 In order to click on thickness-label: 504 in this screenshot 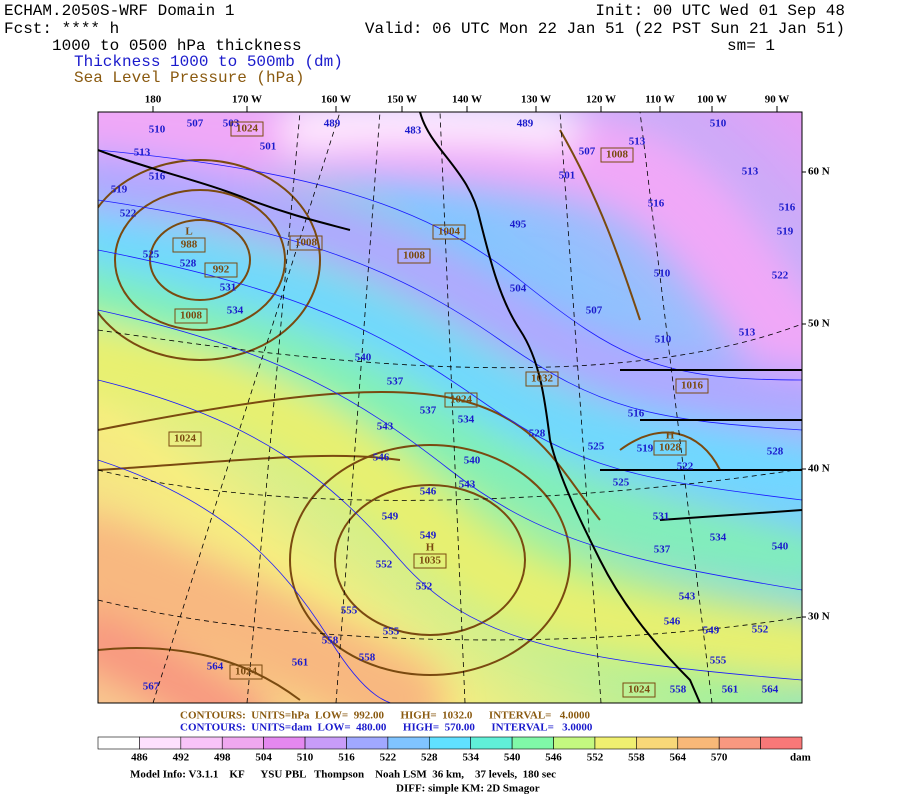, I will do `click(518, 289)`.